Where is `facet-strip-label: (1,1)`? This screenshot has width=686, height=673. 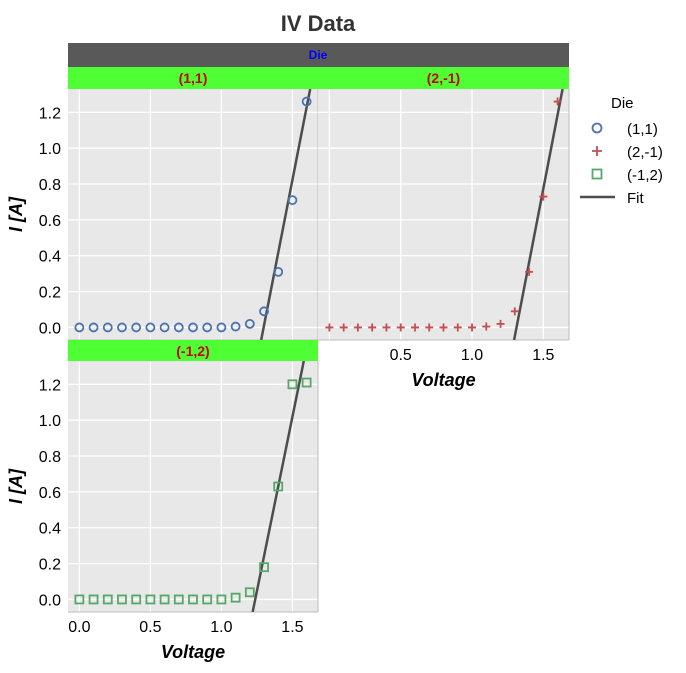
facet-strip-label: (1,1) is located at coordinates (193, 78).